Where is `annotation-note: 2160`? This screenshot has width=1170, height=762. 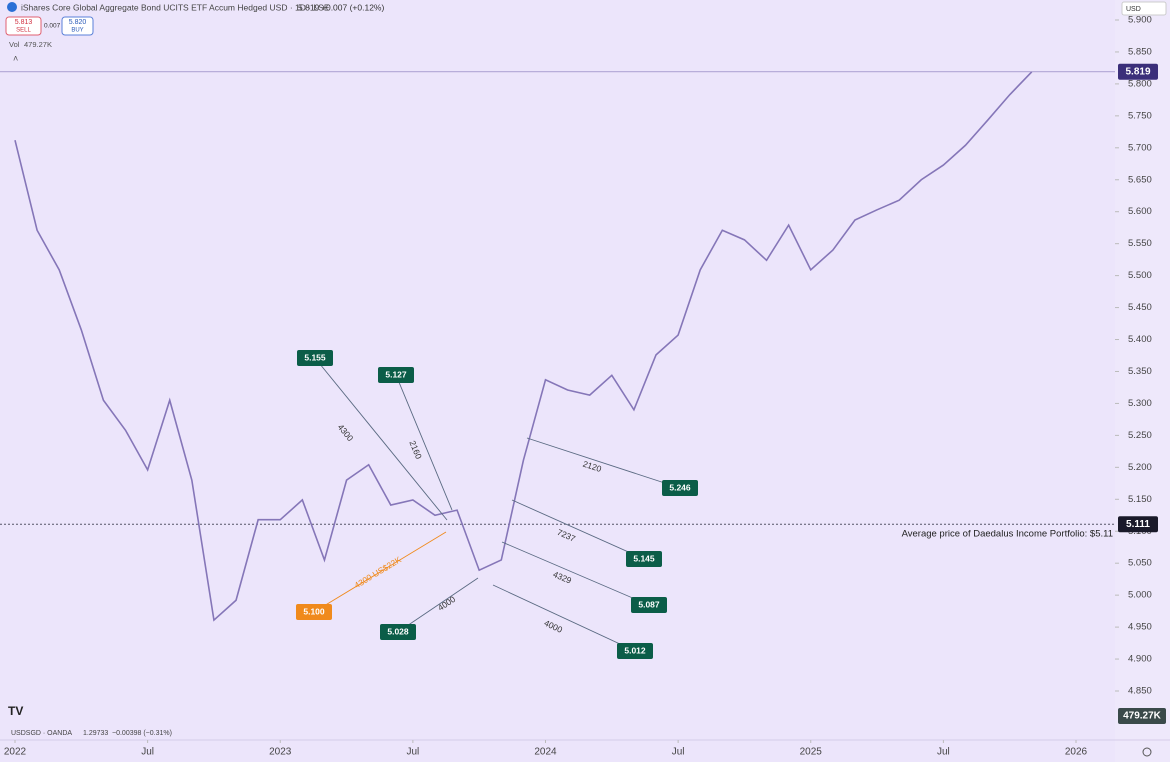
annotation-note: 2160 is located at coordinates (415, 450).